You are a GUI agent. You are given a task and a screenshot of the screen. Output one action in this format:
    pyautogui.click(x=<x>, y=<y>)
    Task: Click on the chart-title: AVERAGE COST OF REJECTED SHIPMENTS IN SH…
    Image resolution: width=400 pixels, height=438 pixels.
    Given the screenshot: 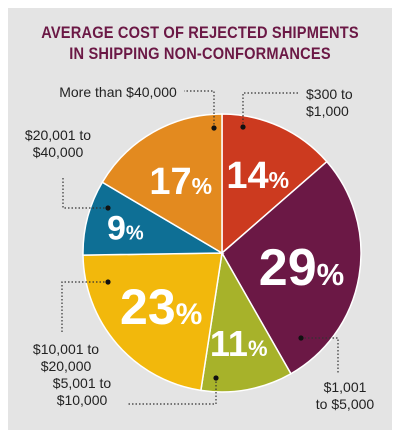 What is the action you would take?
    pyautogui.click(x=200, y=43)
    